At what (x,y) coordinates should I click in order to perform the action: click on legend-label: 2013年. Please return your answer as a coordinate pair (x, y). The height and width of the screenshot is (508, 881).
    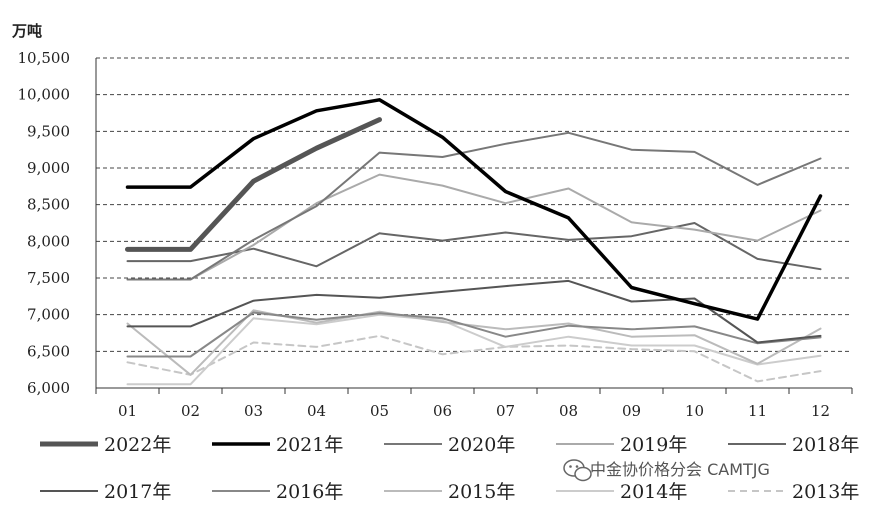
    Looking at the image, I should click on (825, 492).